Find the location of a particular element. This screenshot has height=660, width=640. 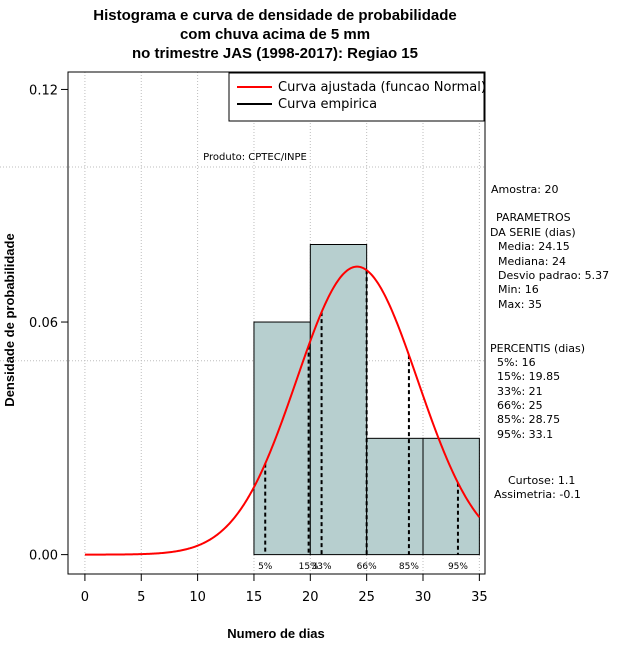

stats-pct-33: 33%: 21 is located at coordinates (520, 391).